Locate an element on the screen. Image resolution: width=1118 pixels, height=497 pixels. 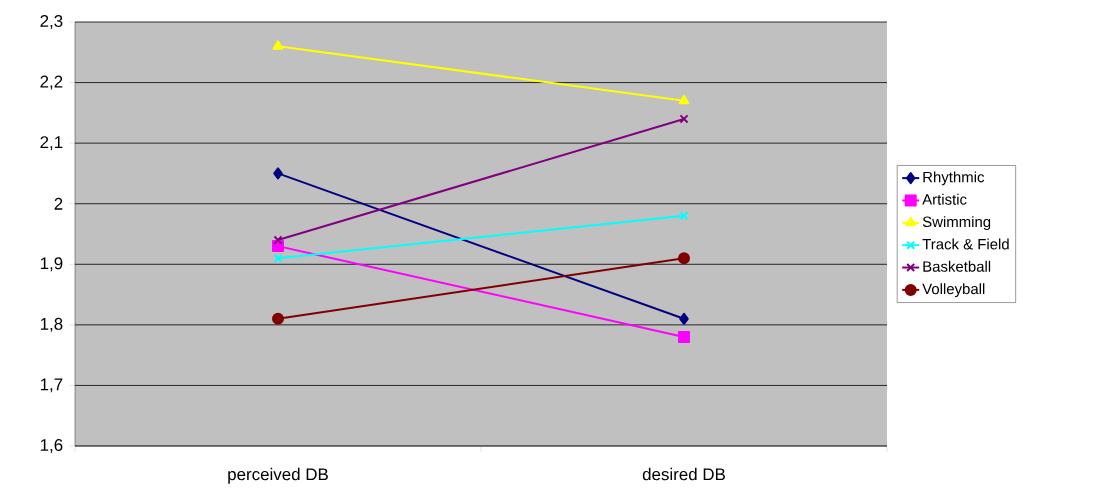
y-tick-label: 2,1 is located at coordinates (51, 143).